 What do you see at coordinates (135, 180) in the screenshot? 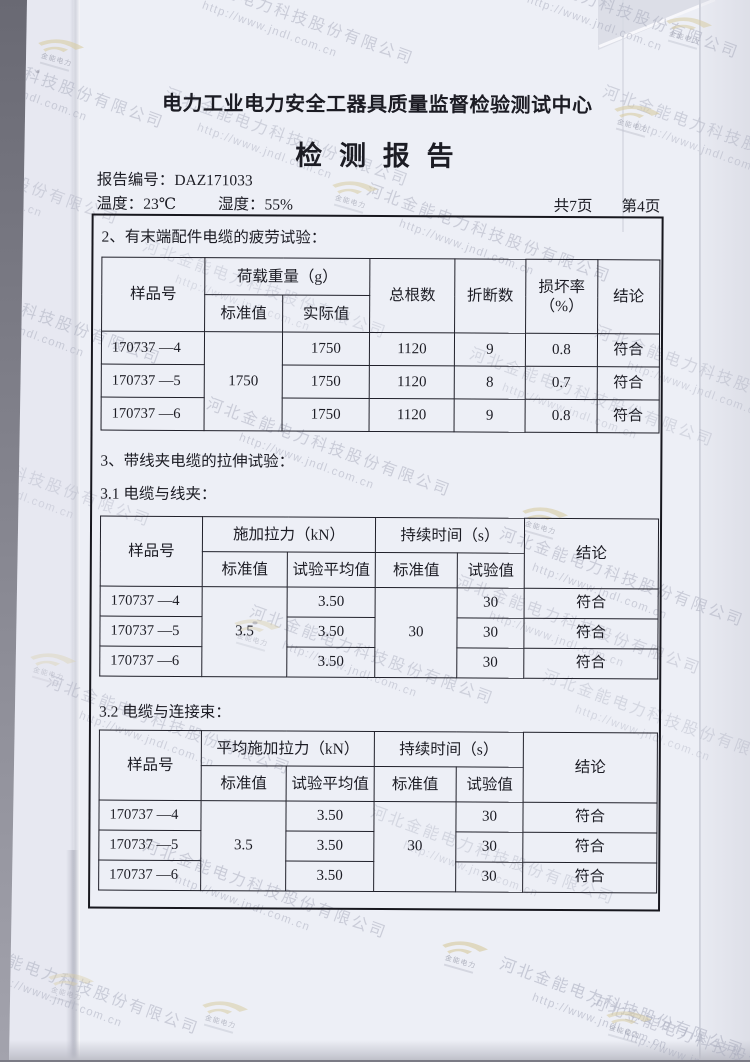
I see `report-number-label: 报告编号：` at bounding box center [135, 180].